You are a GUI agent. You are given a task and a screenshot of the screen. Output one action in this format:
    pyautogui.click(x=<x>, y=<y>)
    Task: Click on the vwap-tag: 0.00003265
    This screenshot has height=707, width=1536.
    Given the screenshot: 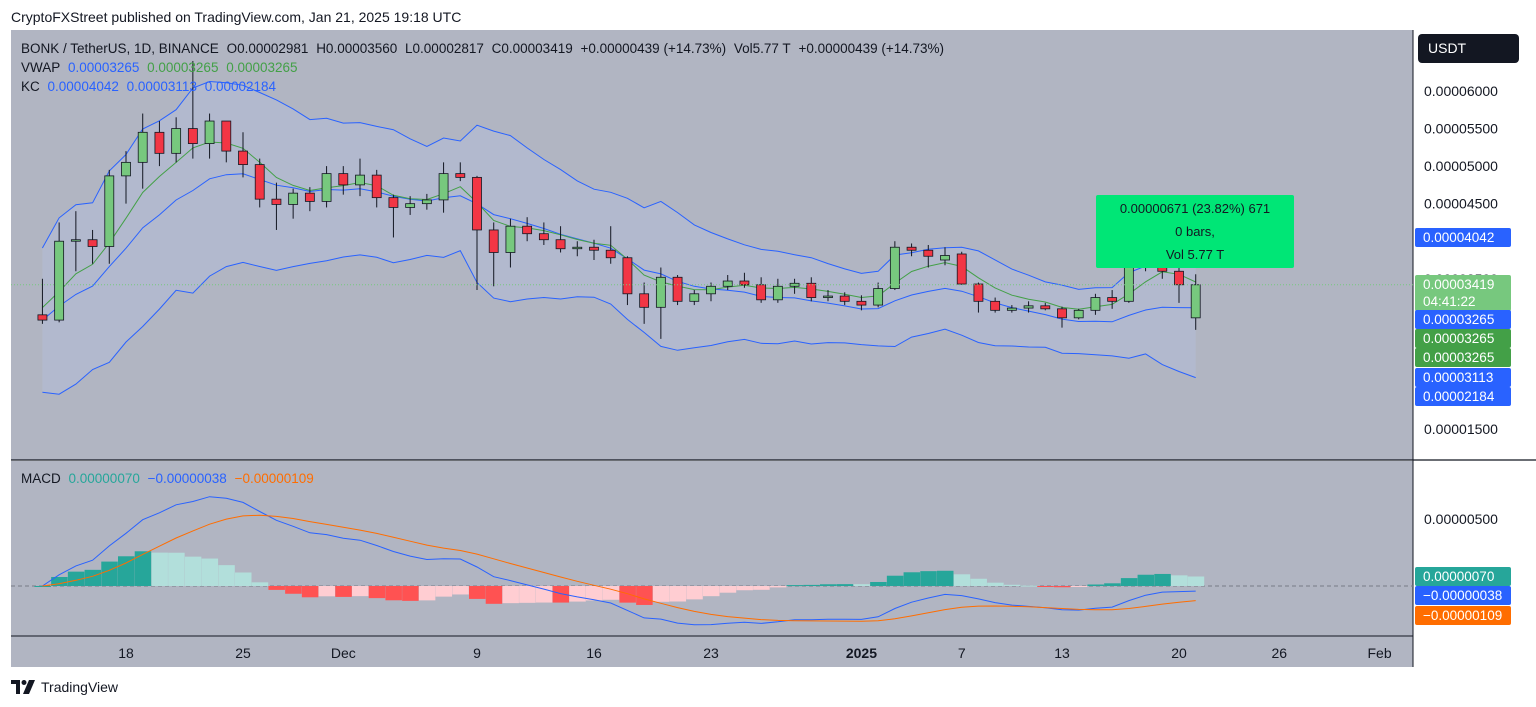 What is the action you would take?
    pyautogui.click(x=1463, y=319)
    